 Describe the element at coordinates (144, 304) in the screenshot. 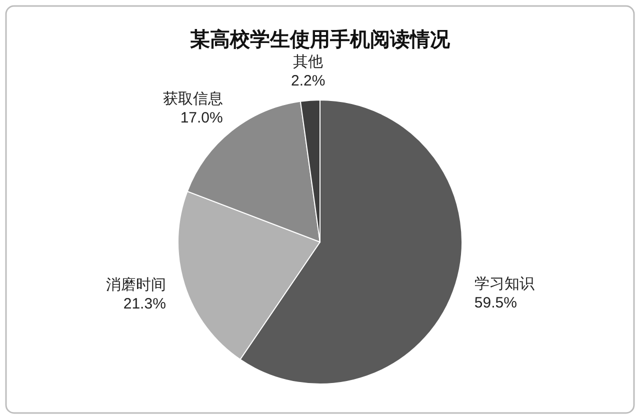

I see `data-label: 21.3%` at that location.